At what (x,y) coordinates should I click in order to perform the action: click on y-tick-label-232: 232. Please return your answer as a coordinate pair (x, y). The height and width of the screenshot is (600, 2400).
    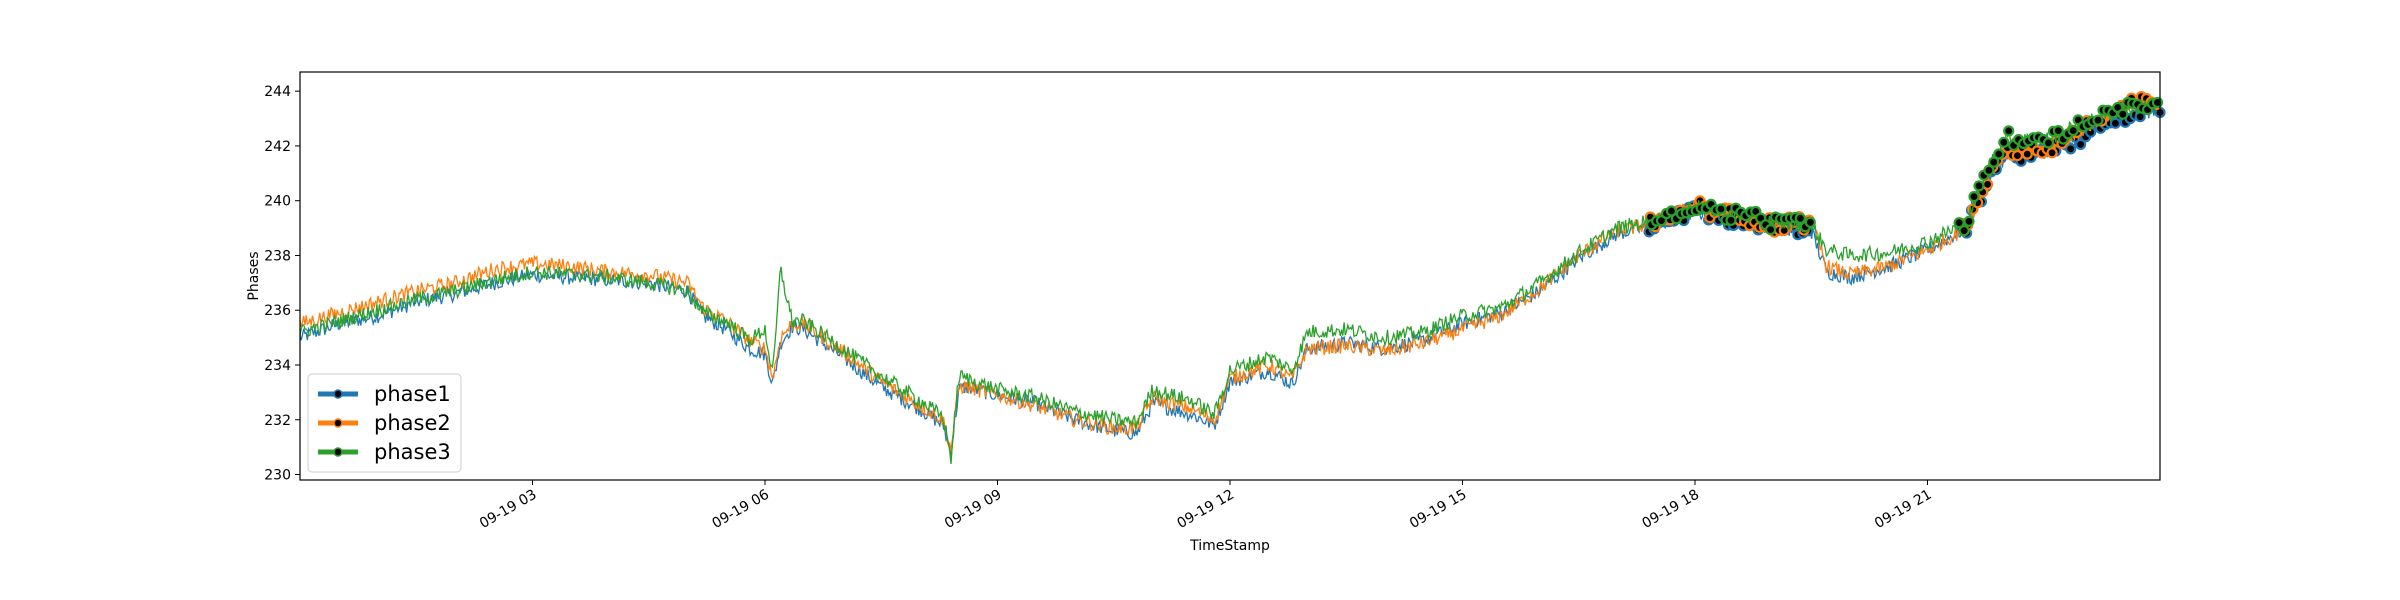
    Looking at the image, I should click on (277, 421).